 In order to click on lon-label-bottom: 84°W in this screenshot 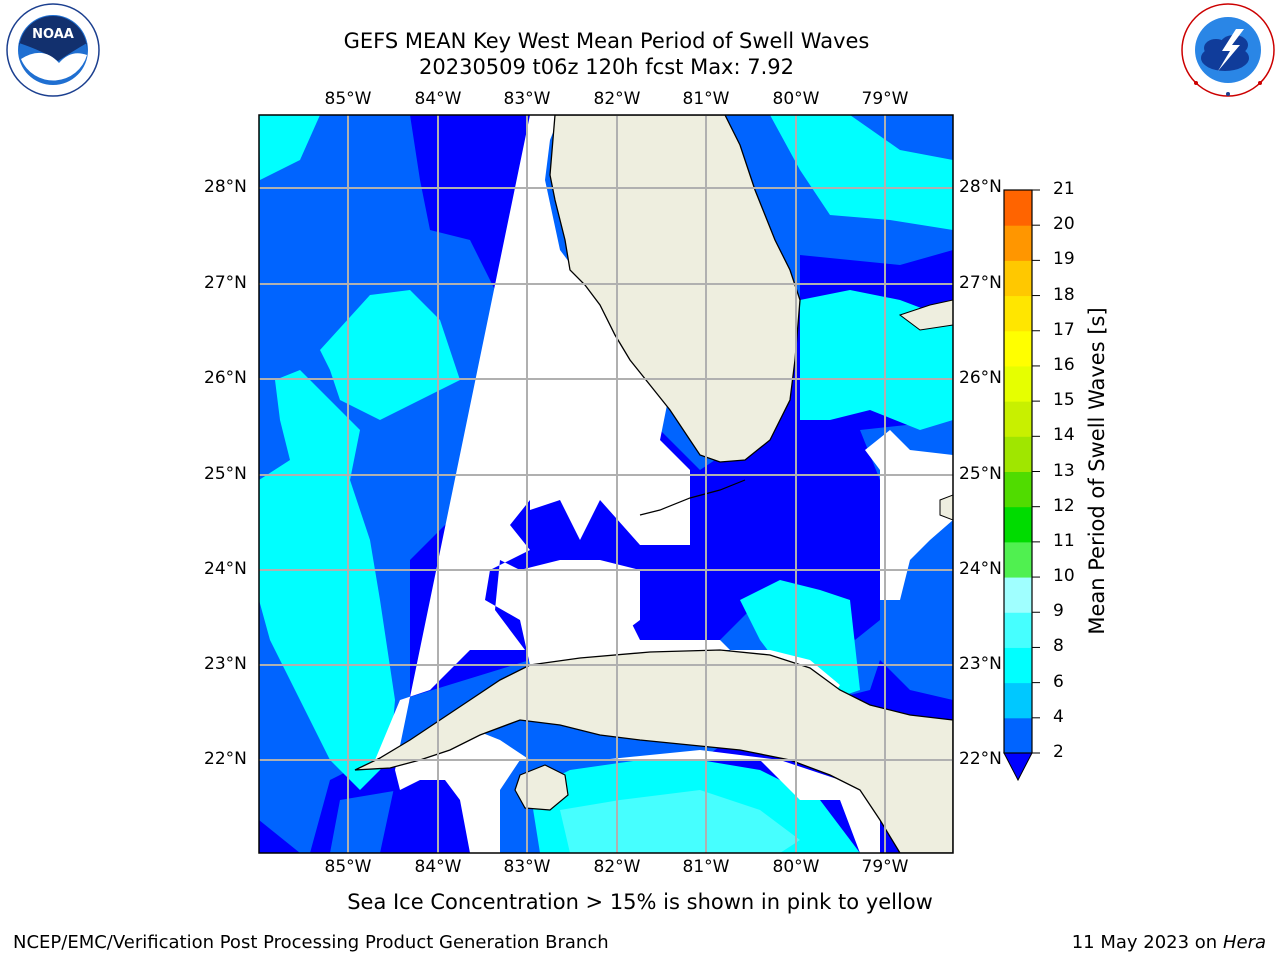, I will do `click(438, 867)`.